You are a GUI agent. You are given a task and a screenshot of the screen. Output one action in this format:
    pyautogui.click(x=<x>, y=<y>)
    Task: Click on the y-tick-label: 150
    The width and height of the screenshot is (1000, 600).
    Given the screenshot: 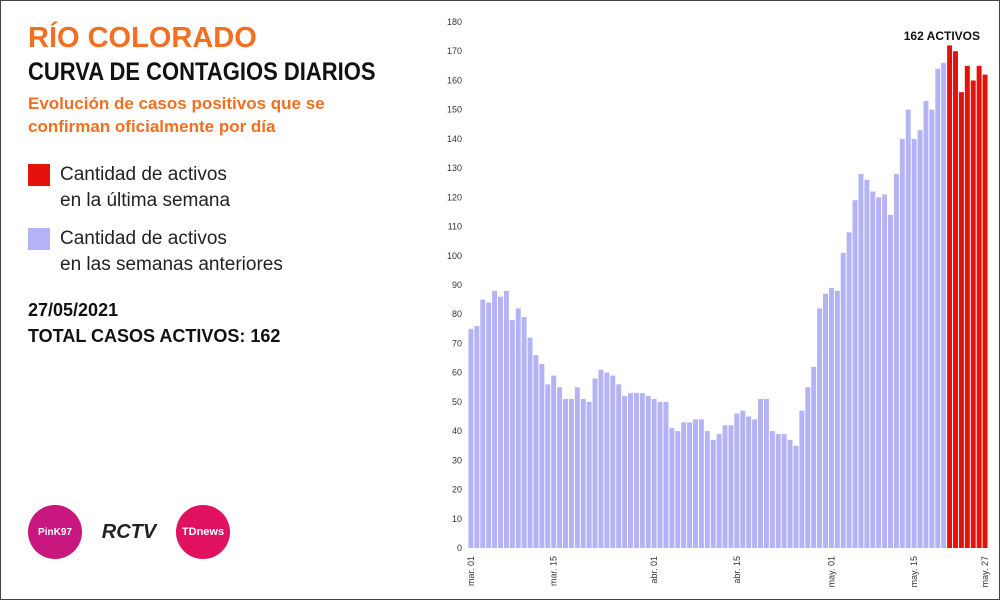 What is the action you would take?
    pyautogui.click(x=454, y=110)
    